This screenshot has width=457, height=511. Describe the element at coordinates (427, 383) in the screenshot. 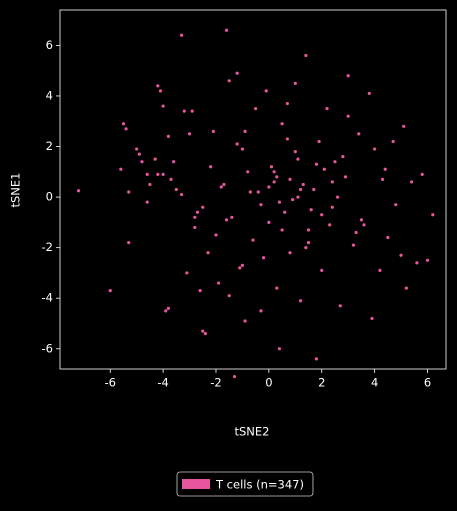

I see `x-tick-label: 6` at that location.